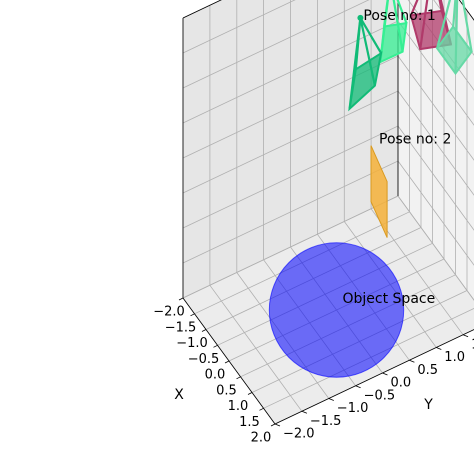 The width and height of the screenshot is (474, 473). I want to click on x-tick-label: 1.5, so click(249, 422).